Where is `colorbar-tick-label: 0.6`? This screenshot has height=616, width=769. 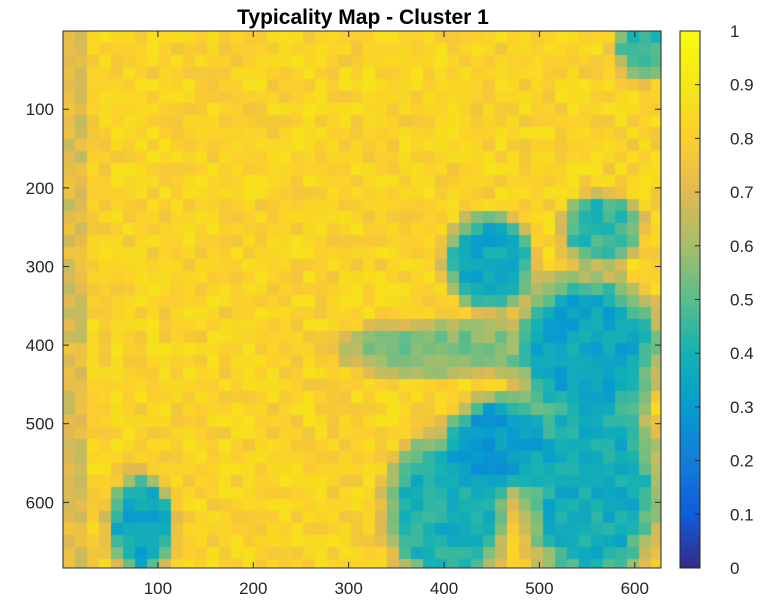 colorbar-tick-label: 0.6 is located at coordinates (742, 246).